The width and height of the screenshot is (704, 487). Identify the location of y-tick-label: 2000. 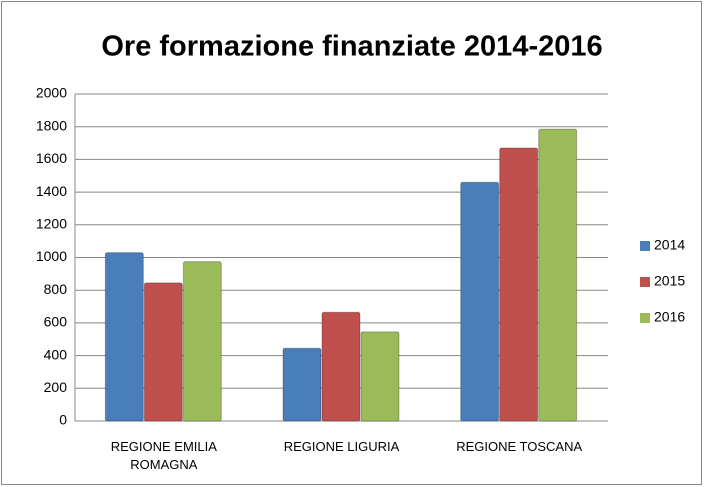
(51, 93).